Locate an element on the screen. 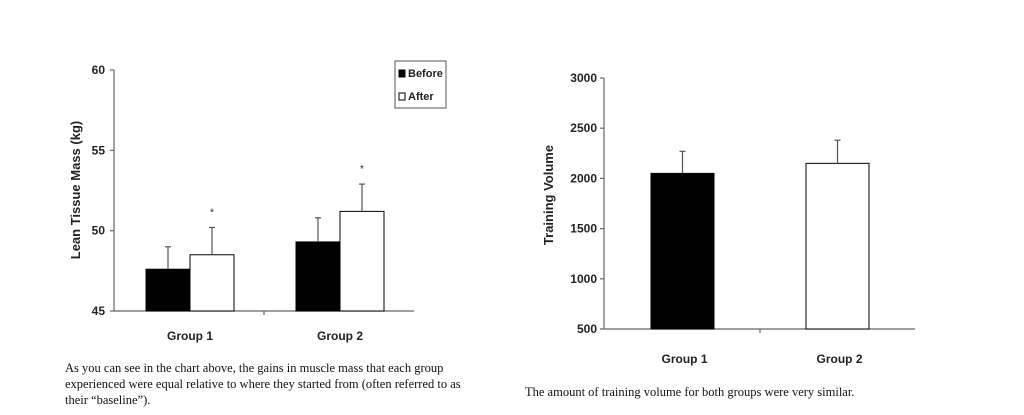 The width and height of the screenshot is (1024, 415). y-tick-label: 50 is located at coordinates (99, 231).